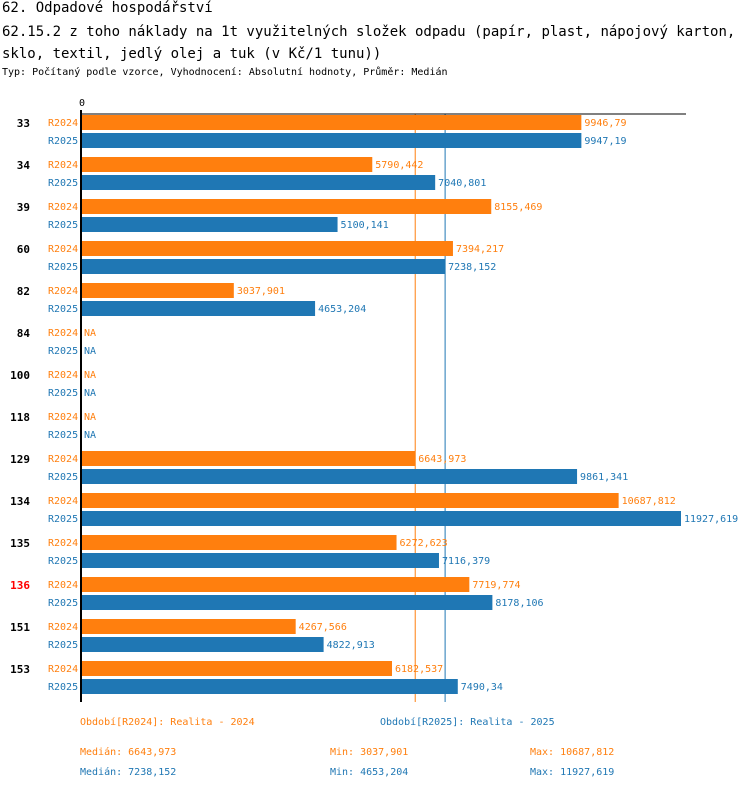 The height and width of the screenshot is (792, 750). I want to click on category-label-153: 153, so click(20, 669).